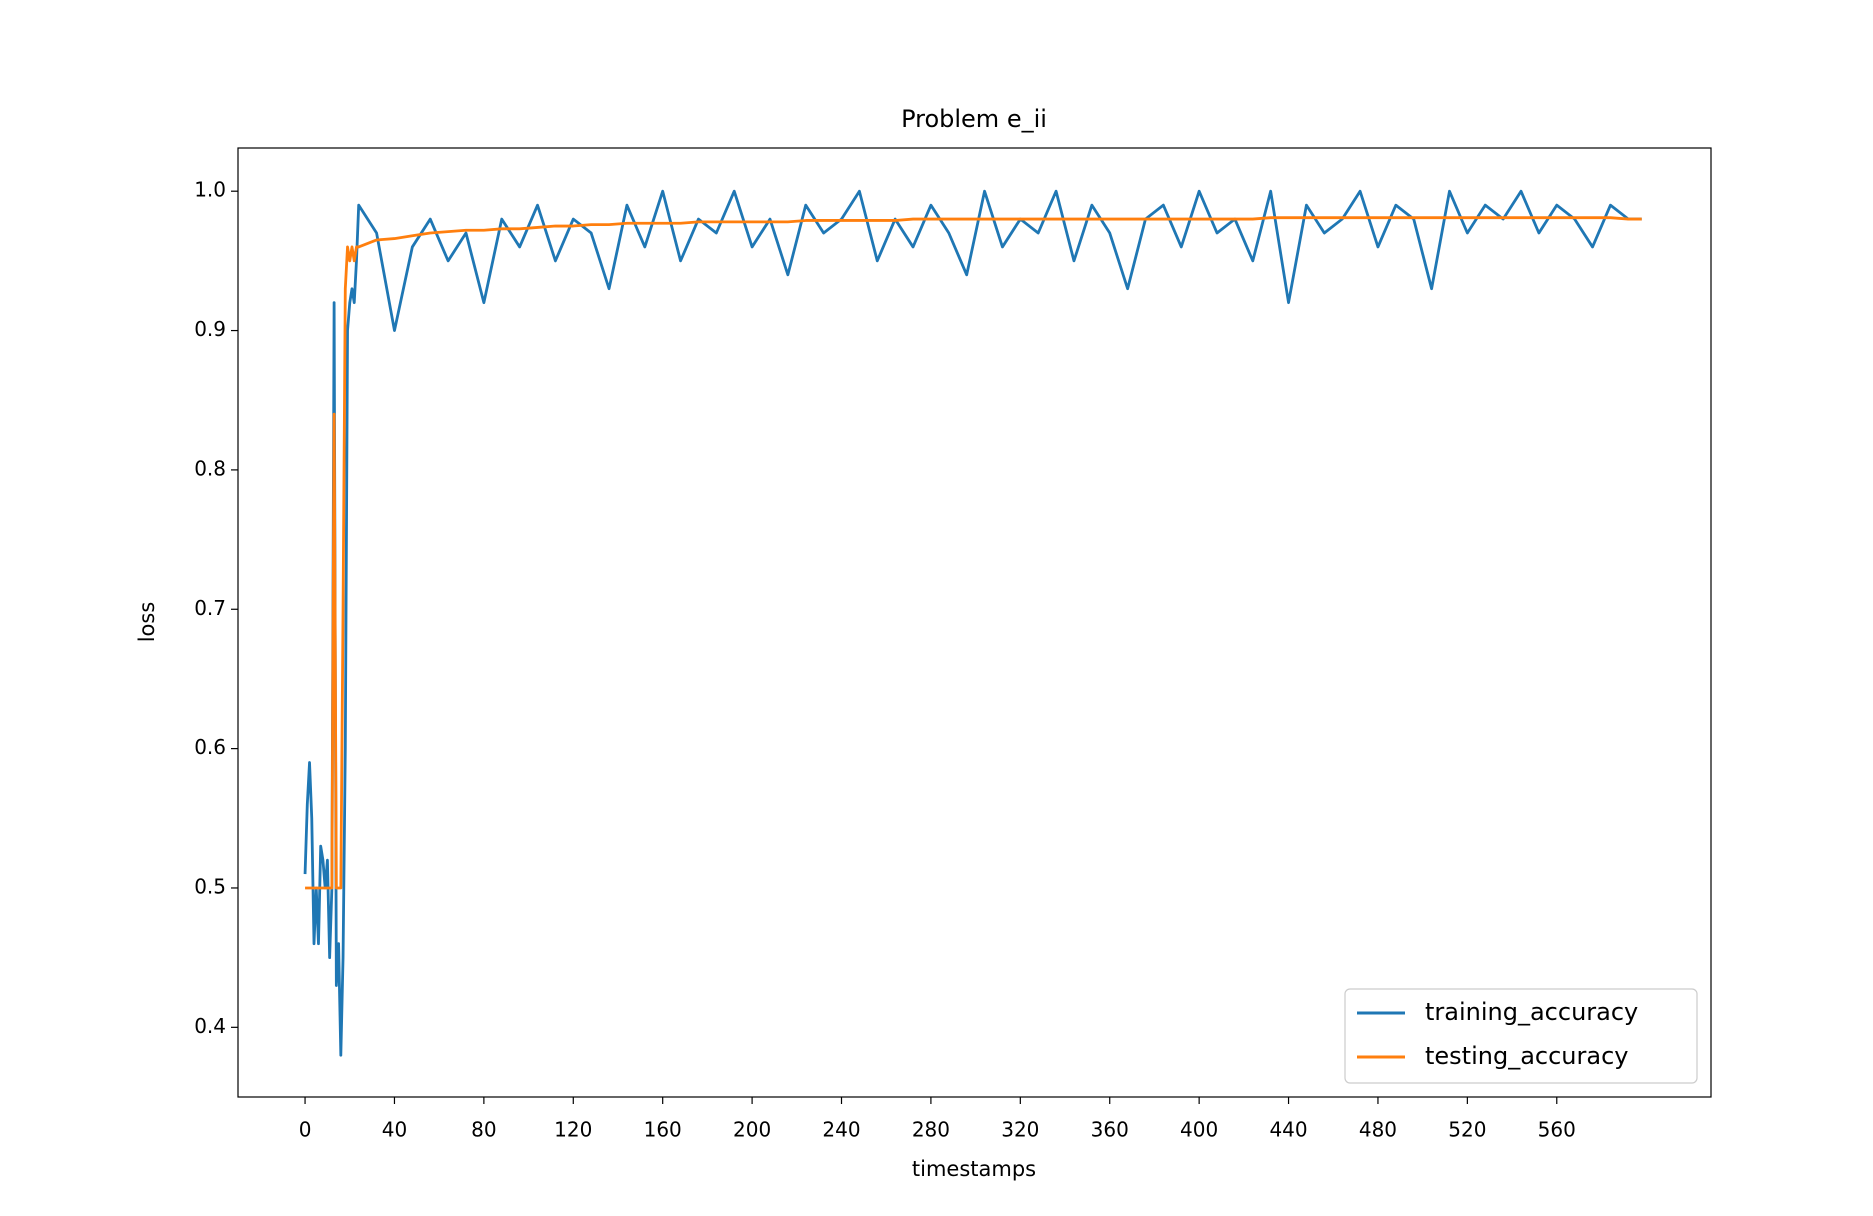 The height and width of the screenshot is (1216, 1873). I want to click on y-tick-label: 0.9, so click(210, 329).